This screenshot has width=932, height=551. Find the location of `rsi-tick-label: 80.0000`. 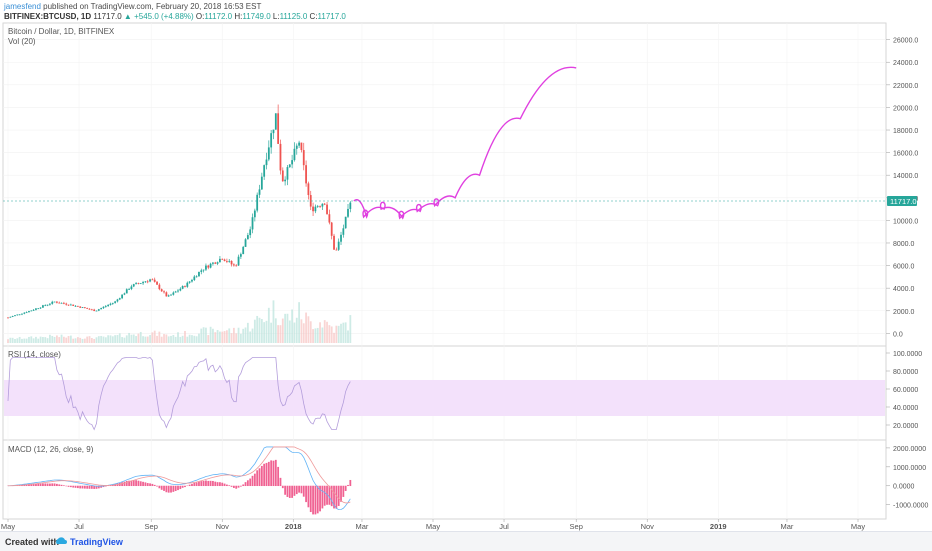

rsi-tick-label: 80.0000 is located at coordinates (905, 372).